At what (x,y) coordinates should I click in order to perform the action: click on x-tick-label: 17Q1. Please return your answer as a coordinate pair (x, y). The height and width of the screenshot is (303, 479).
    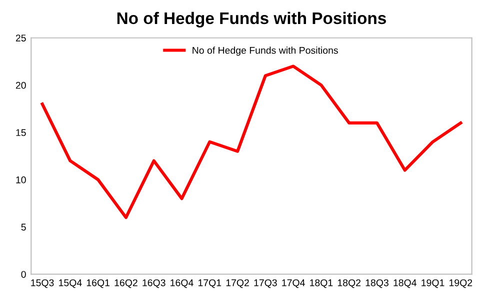
    Looking at the image, I should click on (210, 283).